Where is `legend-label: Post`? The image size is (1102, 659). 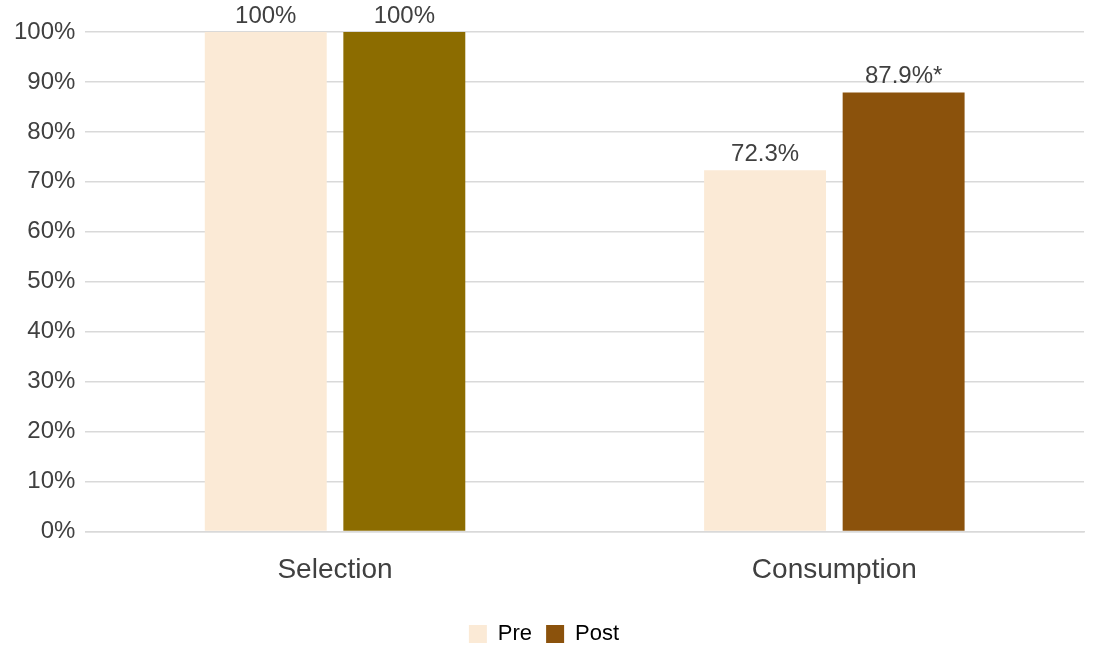
legend-label: Post is located at coordinates (597, 633).